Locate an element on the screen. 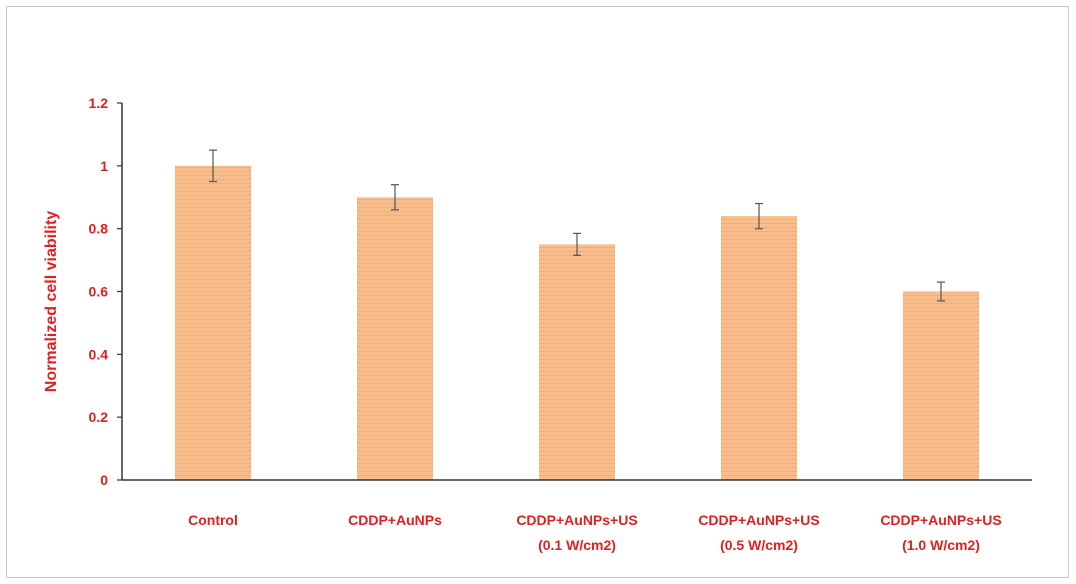  y-tick-label: 0 is located at coordinates (104, 480).